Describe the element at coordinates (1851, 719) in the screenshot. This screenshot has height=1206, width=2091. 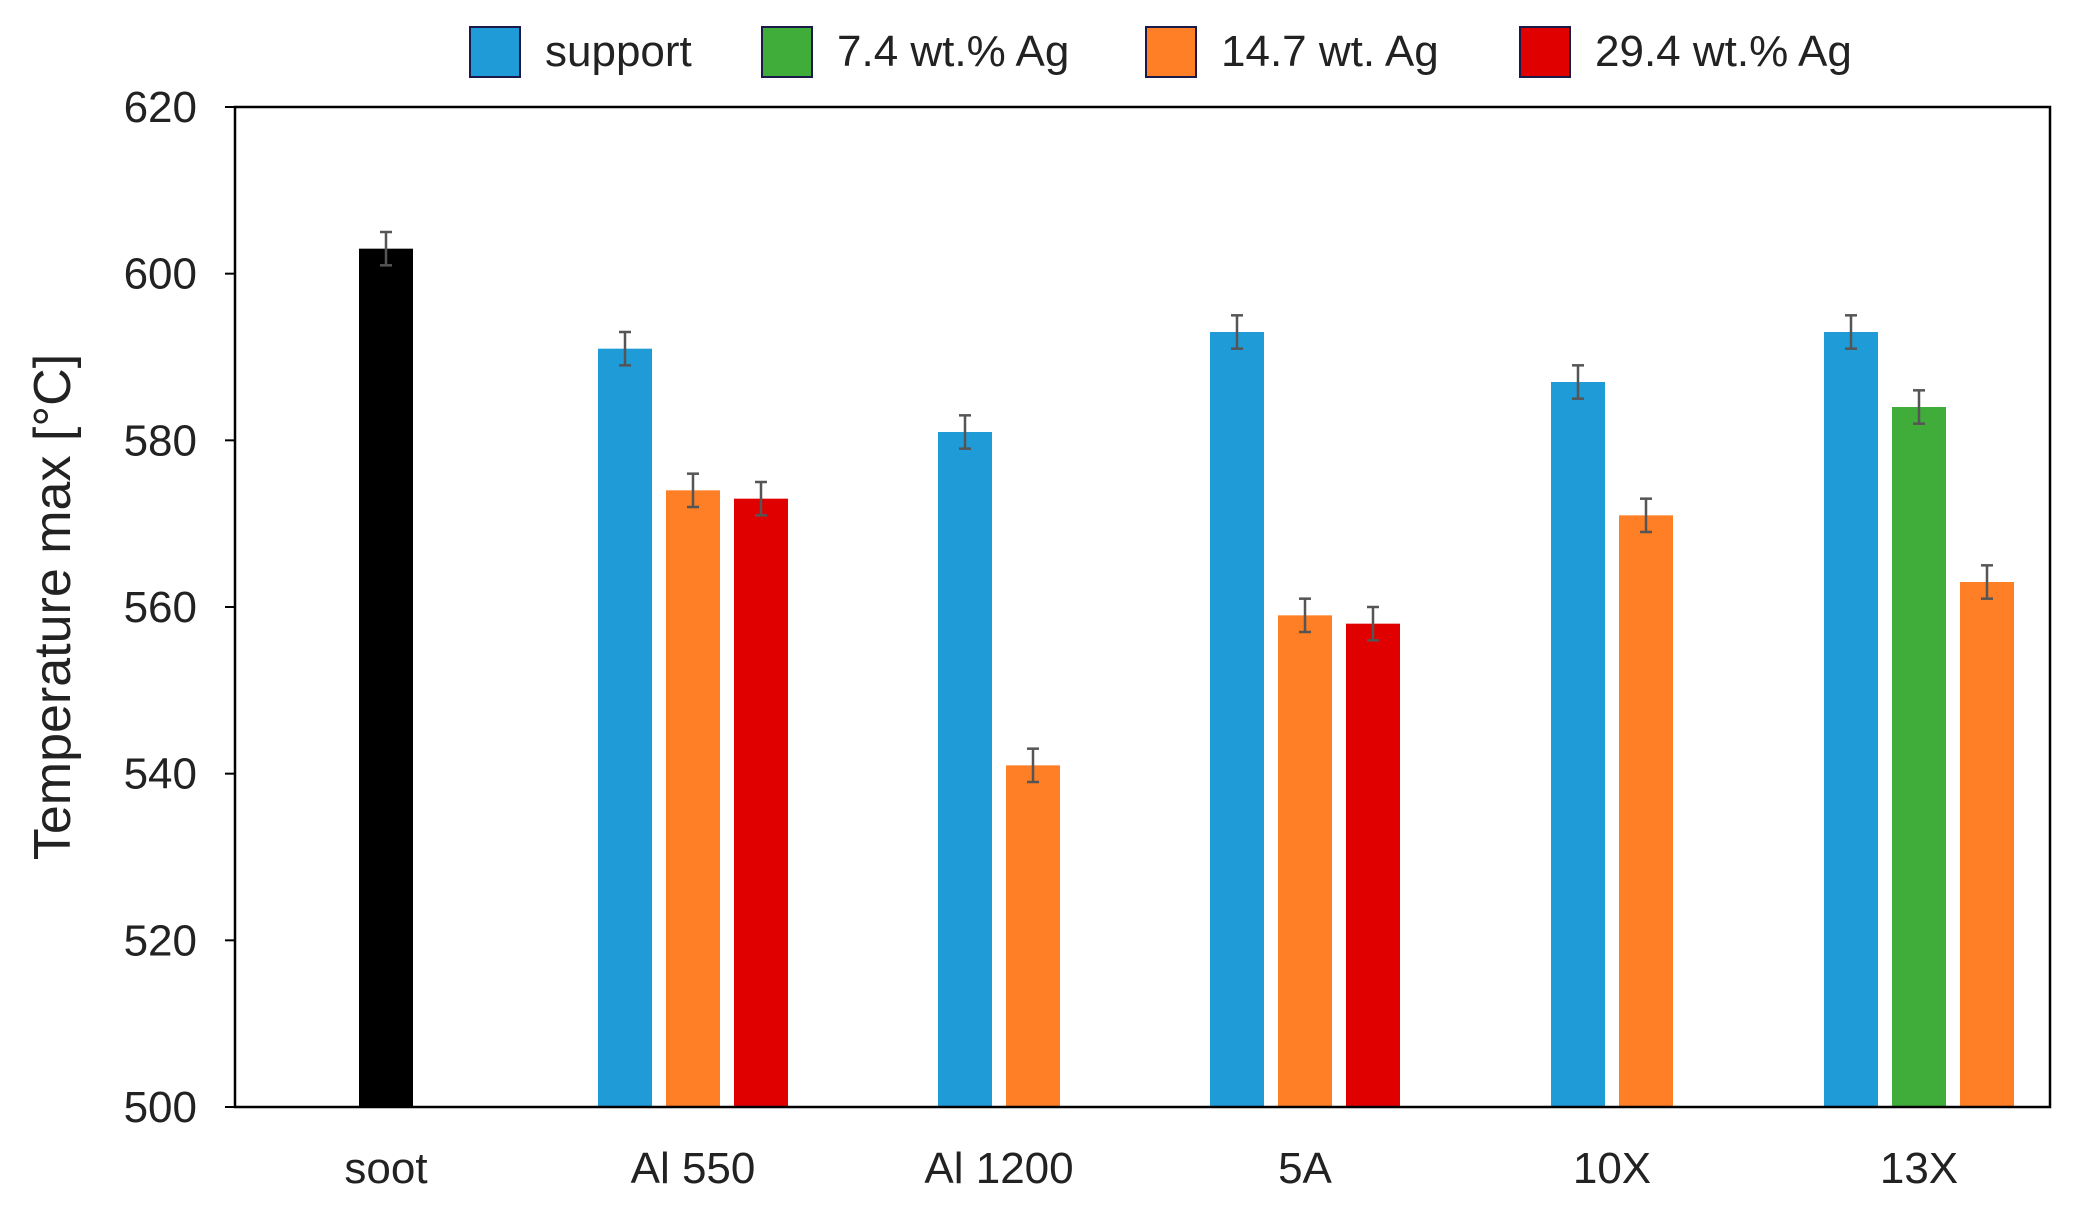
I see `bar-13x-support` at that location.